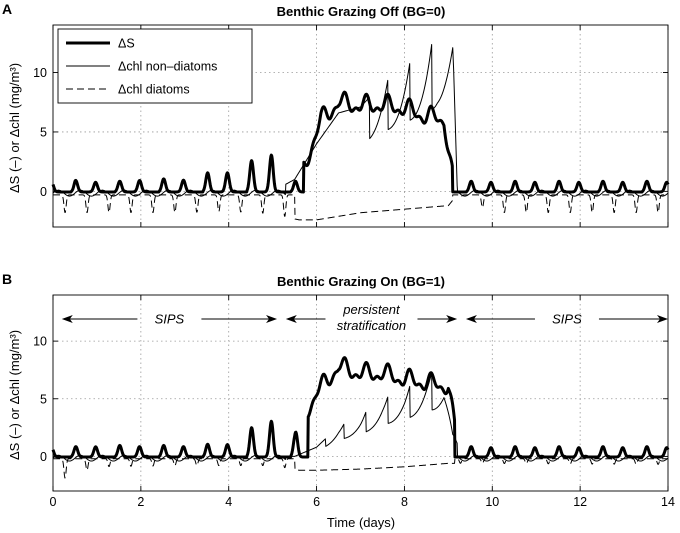  Describe the element at coordinates (126, 44) in the screenshot. I see `legend-label: ΔS` at that location.